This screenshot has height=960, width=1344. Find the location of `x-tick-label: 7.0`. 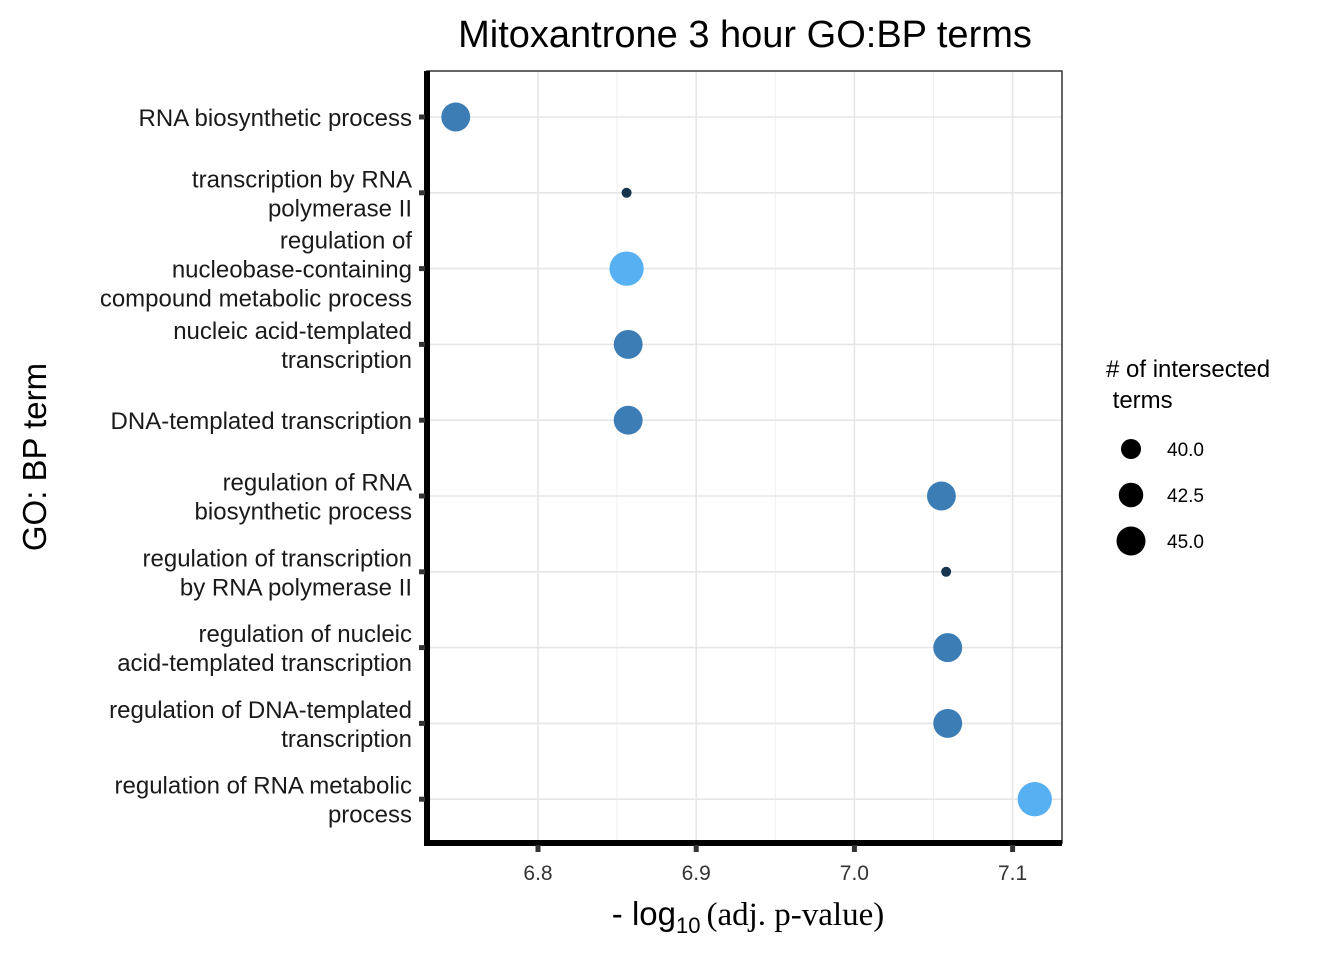

x-tick-label: 7.0 is located at coordinates (854, 873).